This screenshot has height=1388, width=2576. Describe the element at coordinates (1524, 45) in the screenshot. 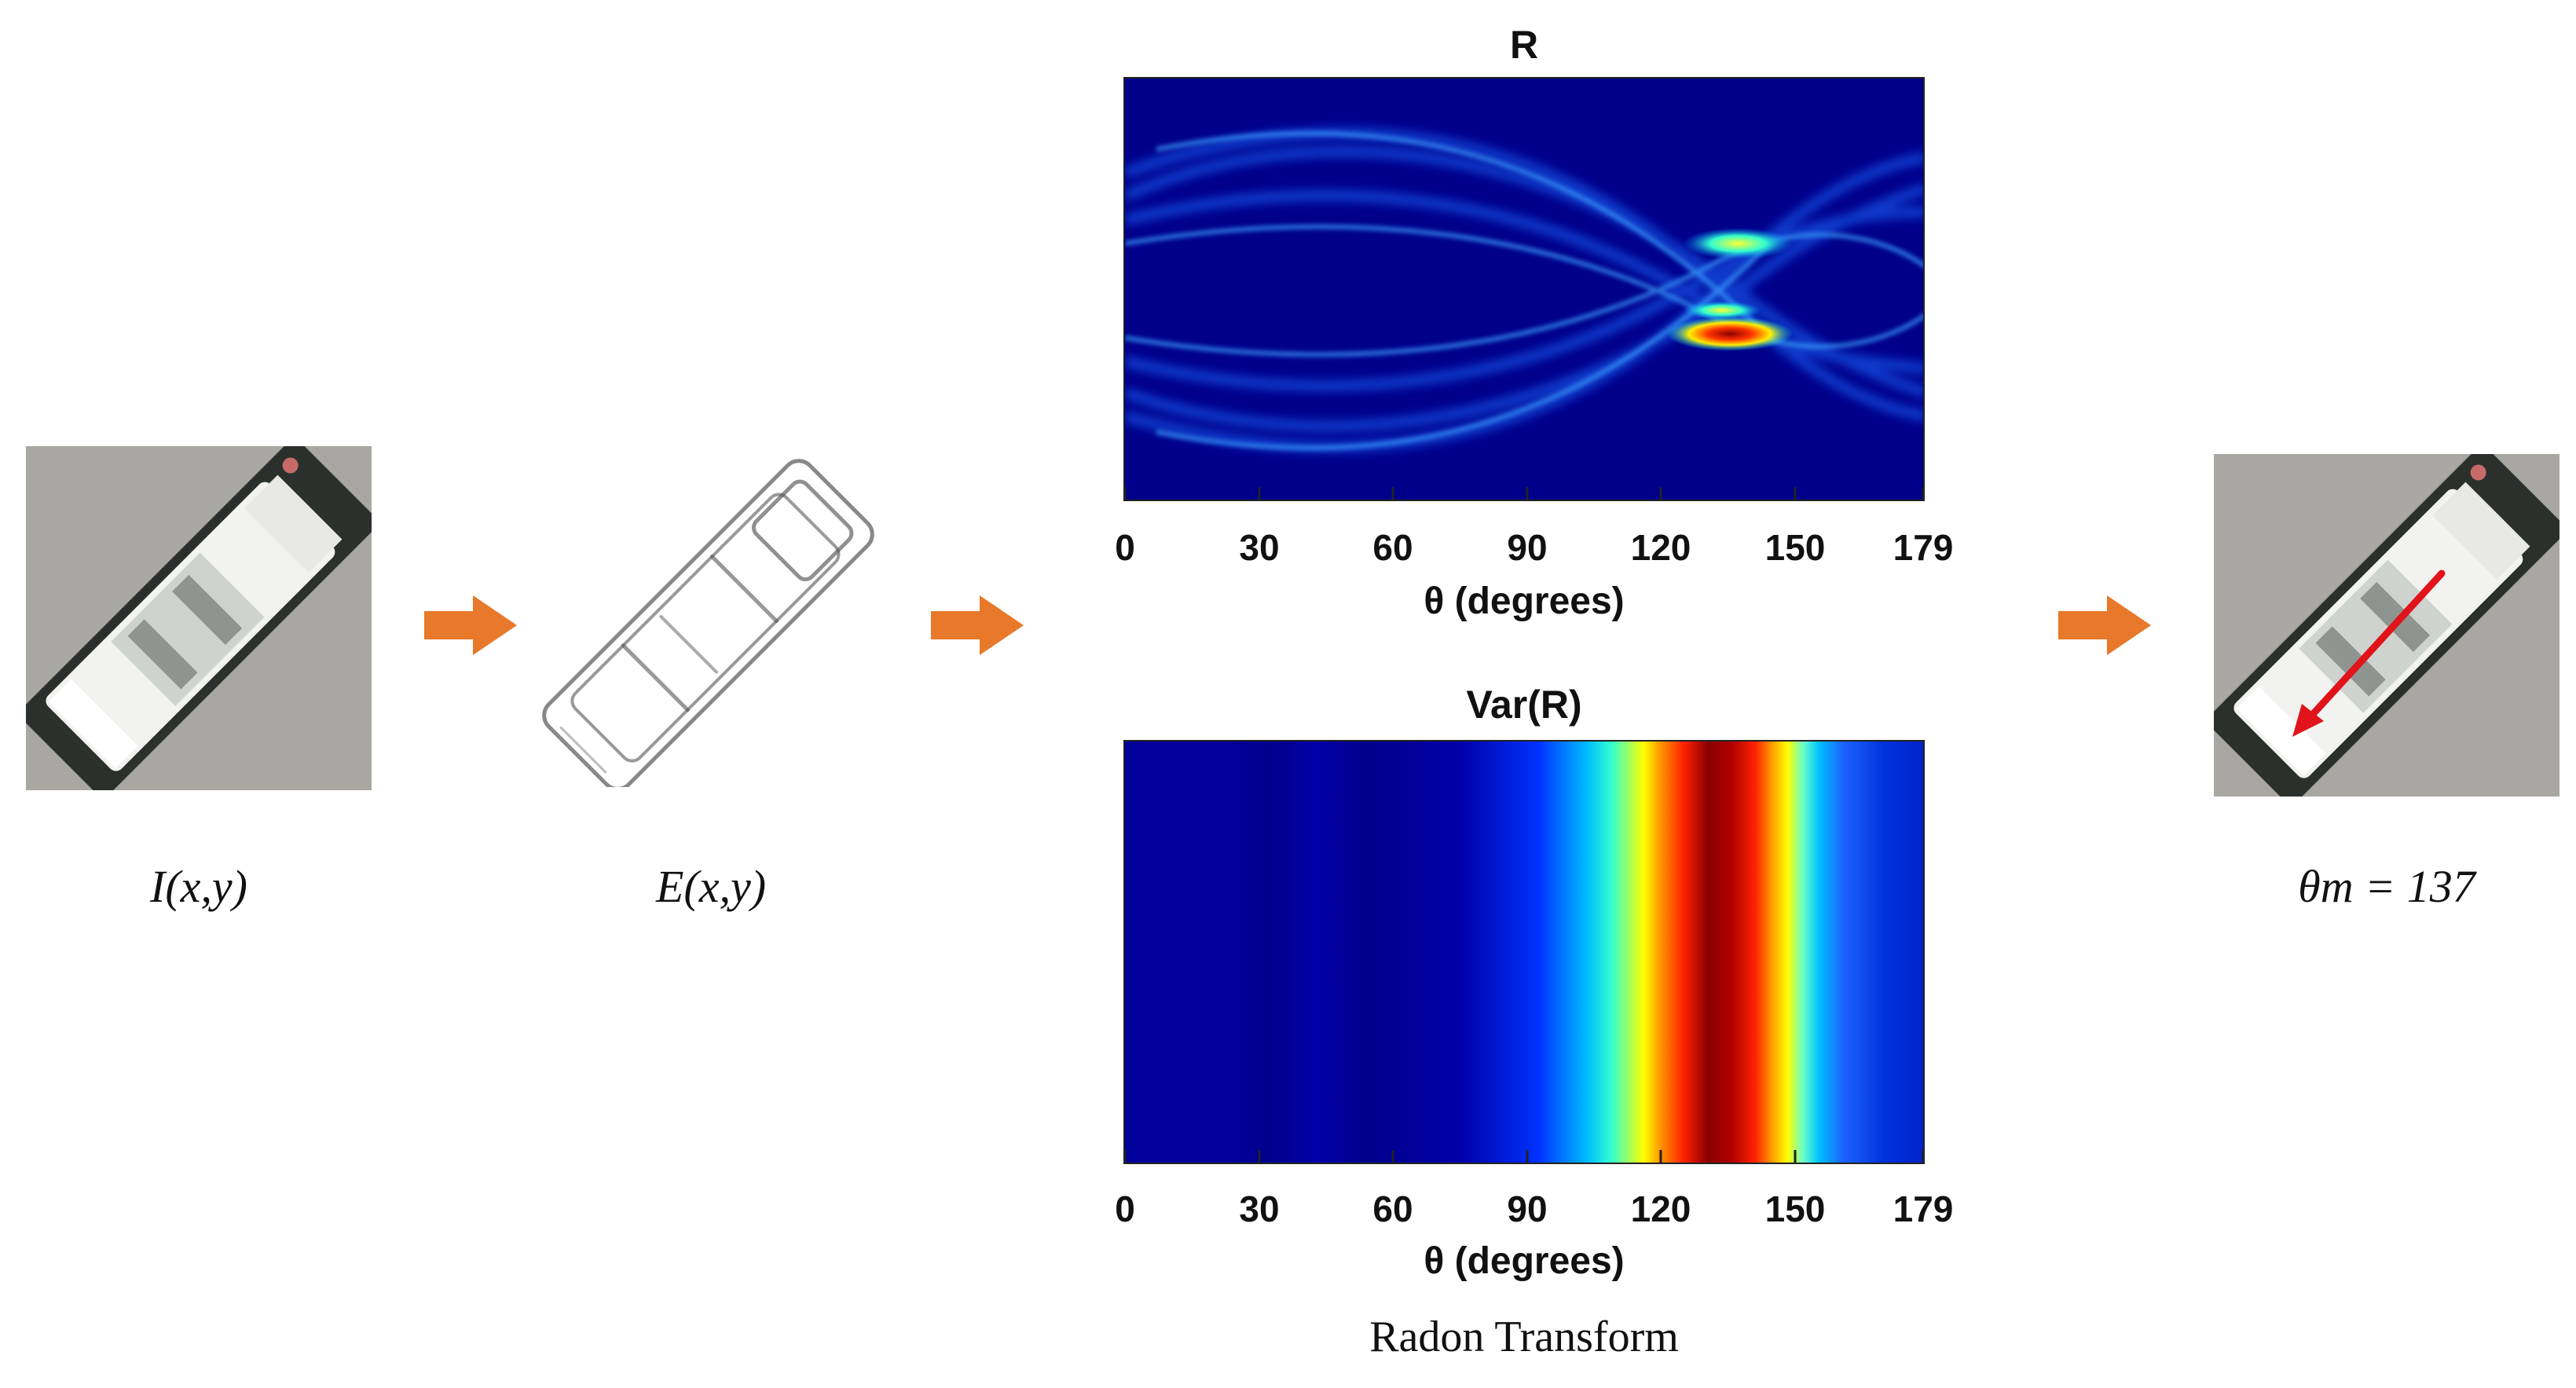

I see `radon-plot-title: R` at that location.